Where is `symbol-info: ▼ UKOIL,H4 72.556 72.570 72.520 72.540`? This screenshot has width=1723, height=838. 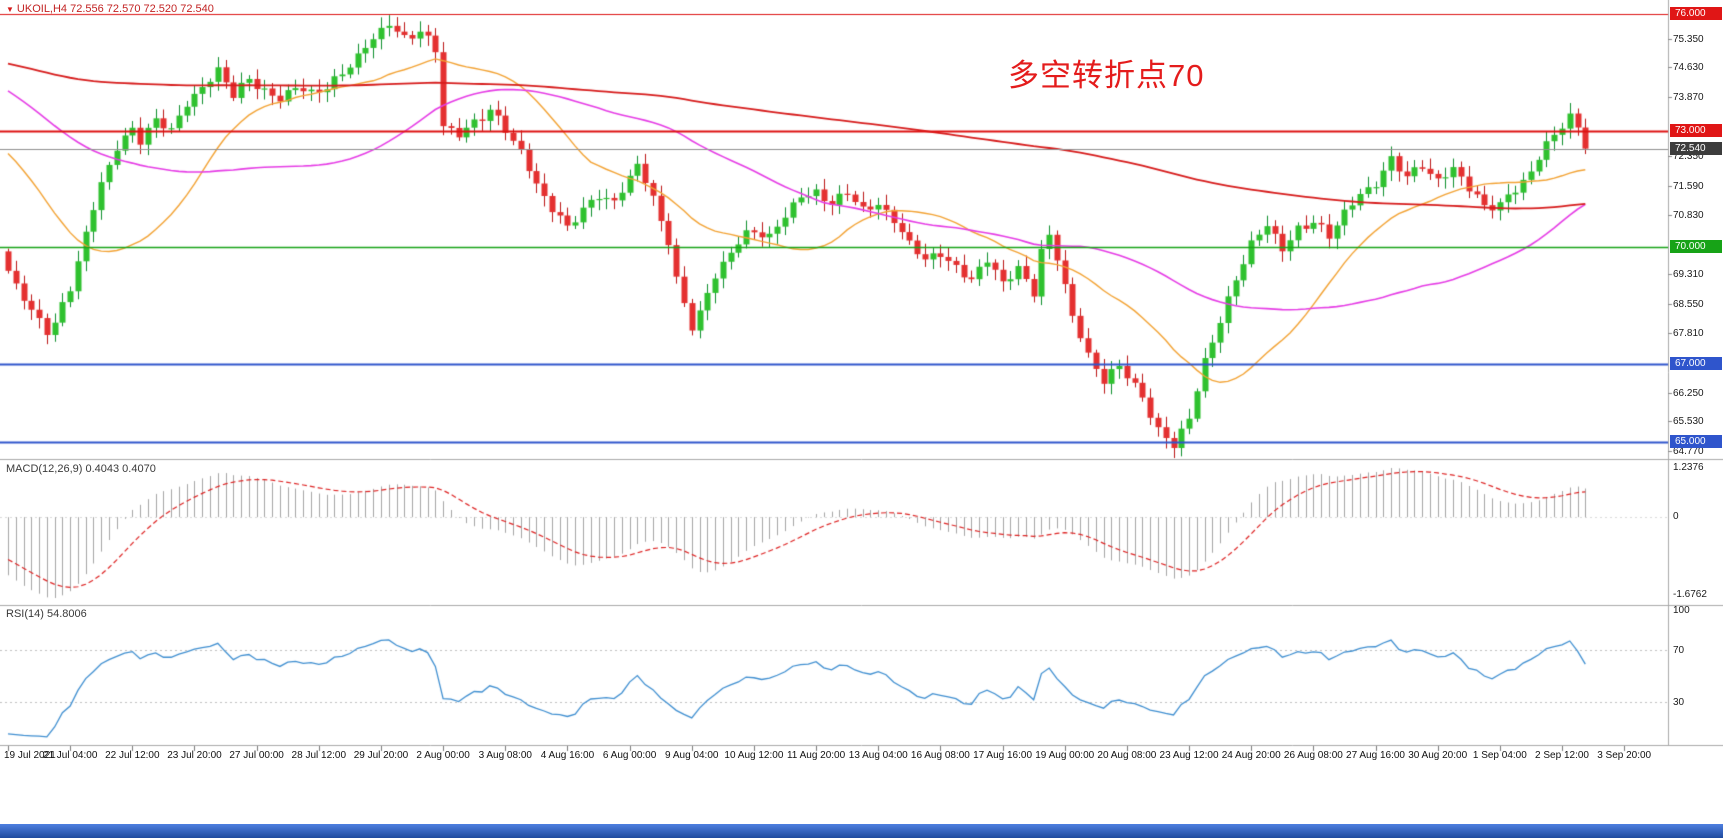 symbol-info: ▼ UKOIL,H4 72.556 72.570 72.520 72.540 is located at coordinates (110, 9).